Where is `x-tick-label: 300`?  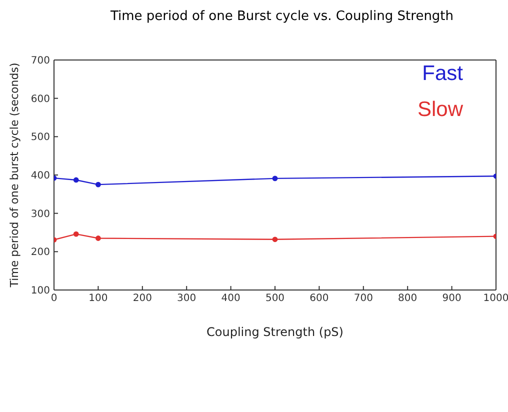 x-tick-label: 300 is located at coordinates (186, 298).